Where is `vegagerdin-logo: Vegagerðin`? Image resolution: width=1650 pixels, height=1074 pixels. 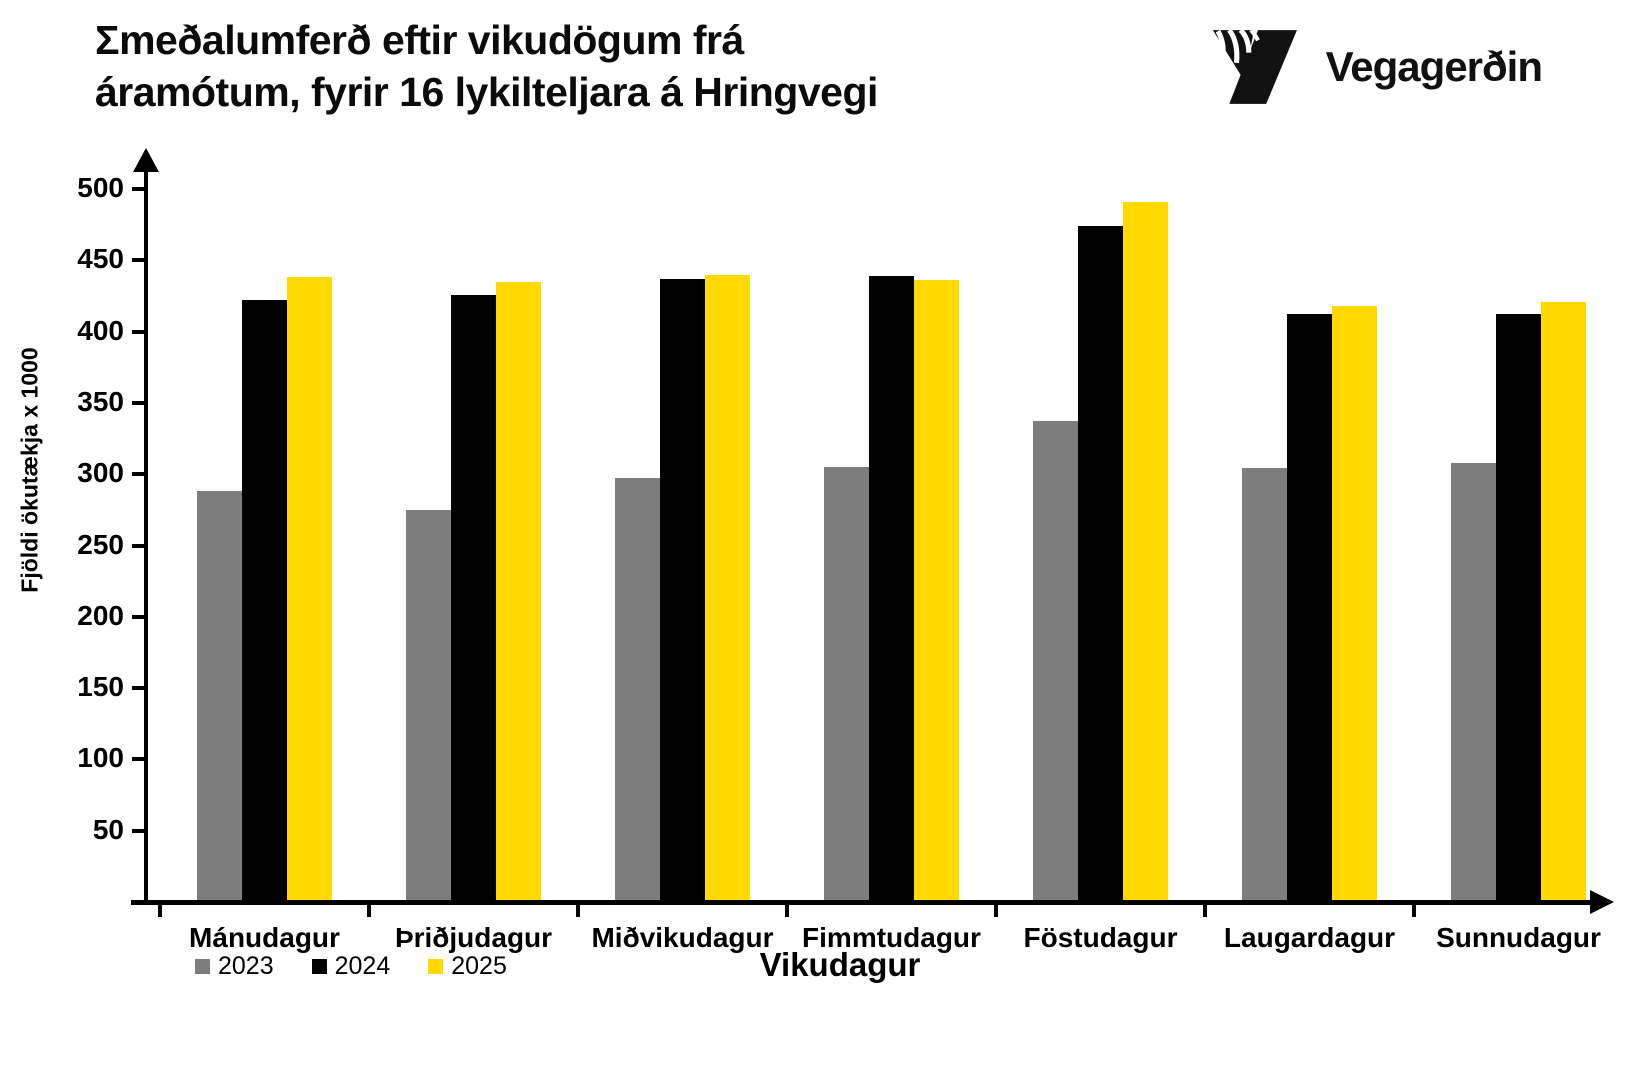
vegagerdin-logo: Vegagerðin is located at coordinates (1374, 67).